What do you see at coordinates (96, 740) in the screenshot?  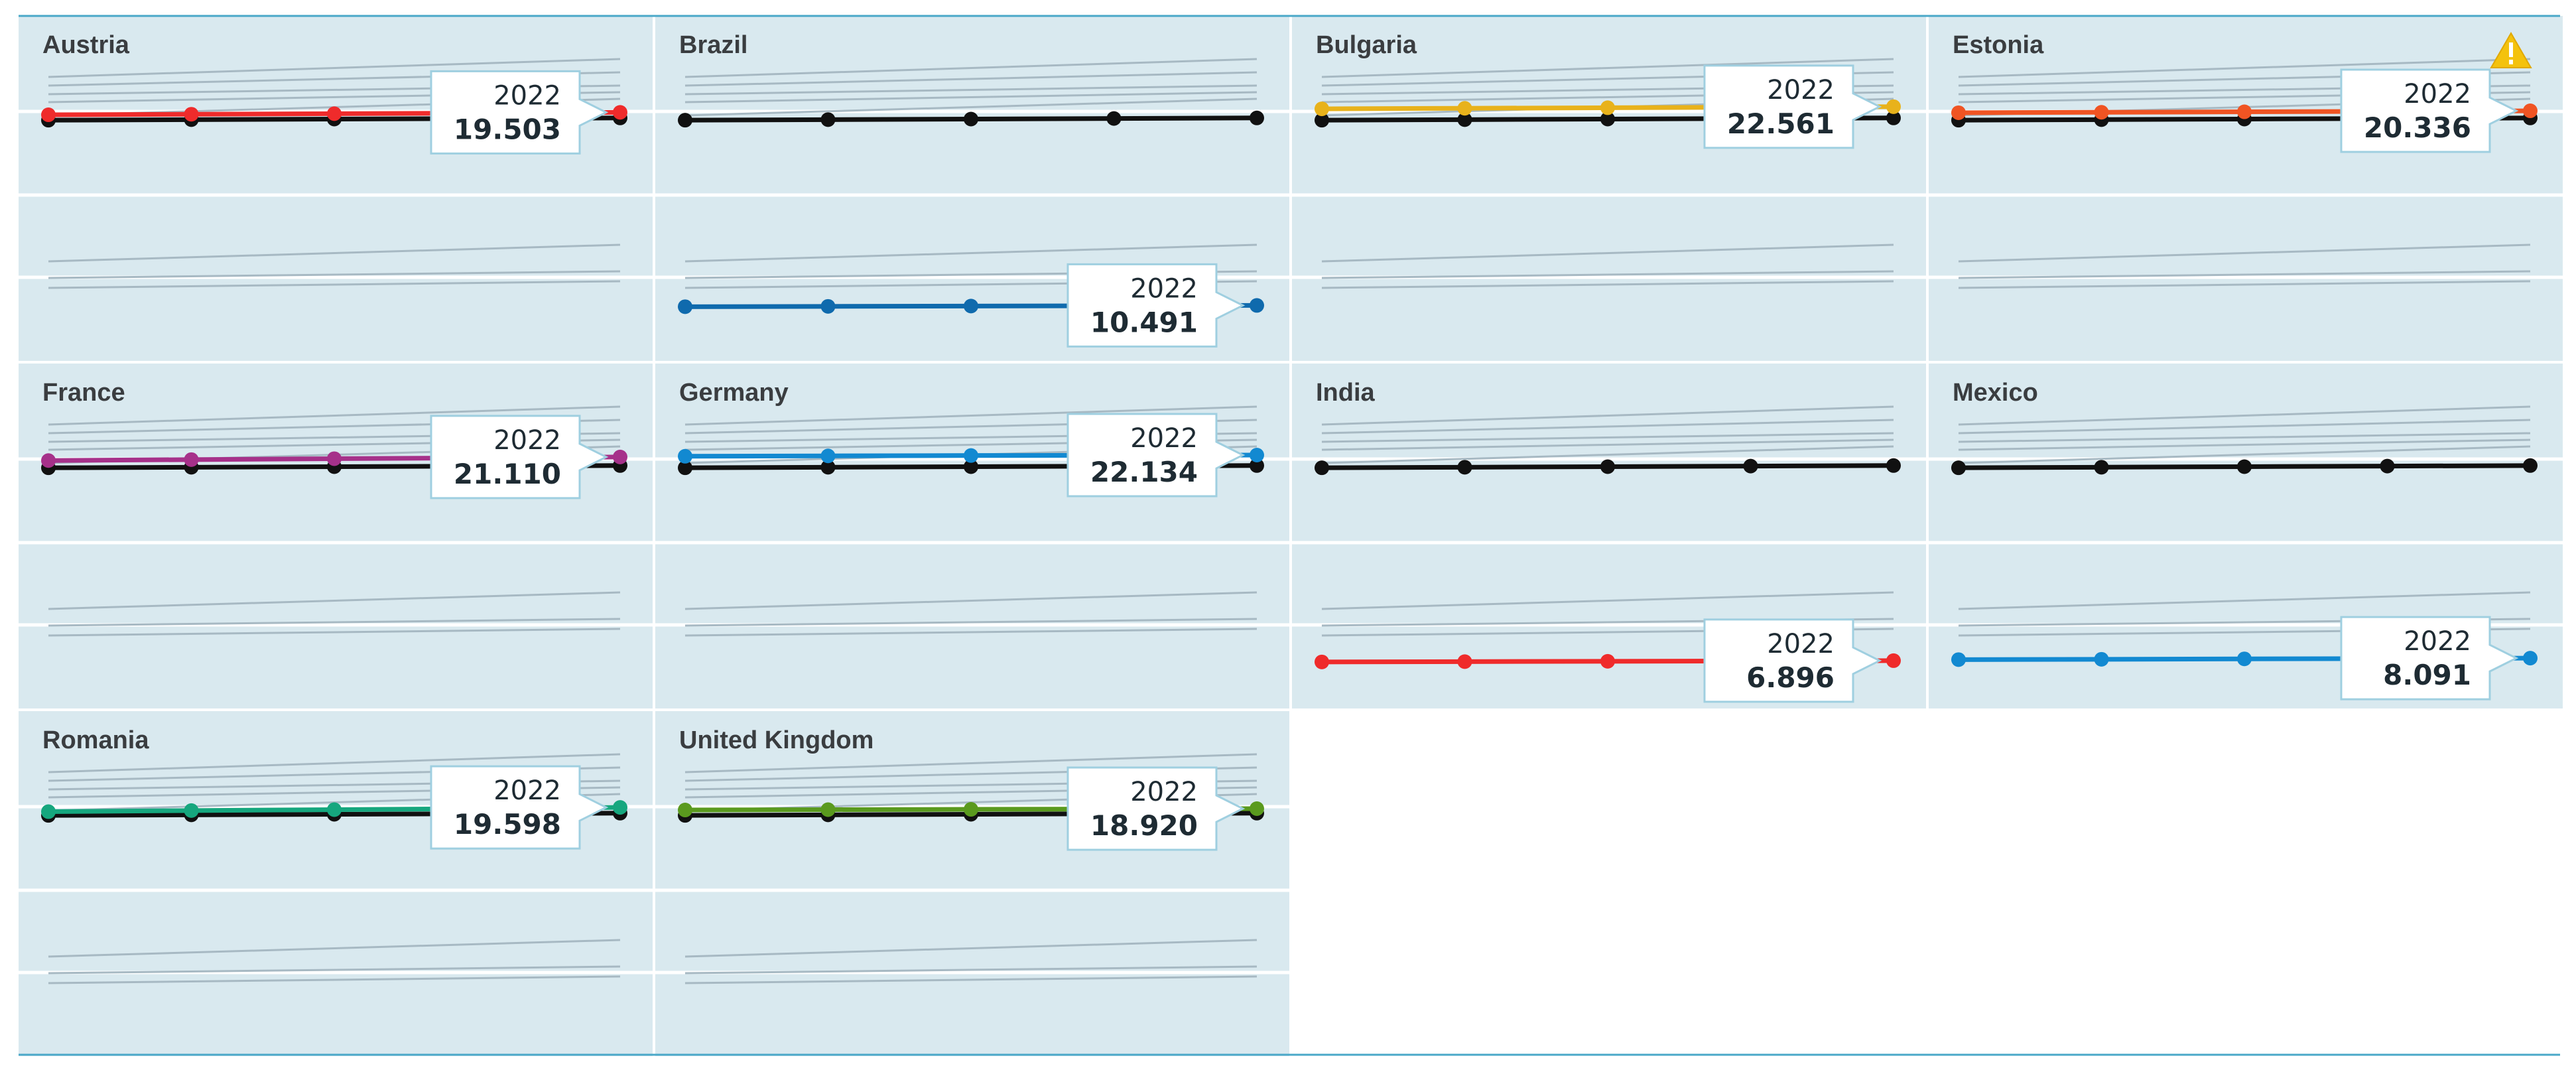 I see `panel-title: Romania` at bounding box center [96, 740].